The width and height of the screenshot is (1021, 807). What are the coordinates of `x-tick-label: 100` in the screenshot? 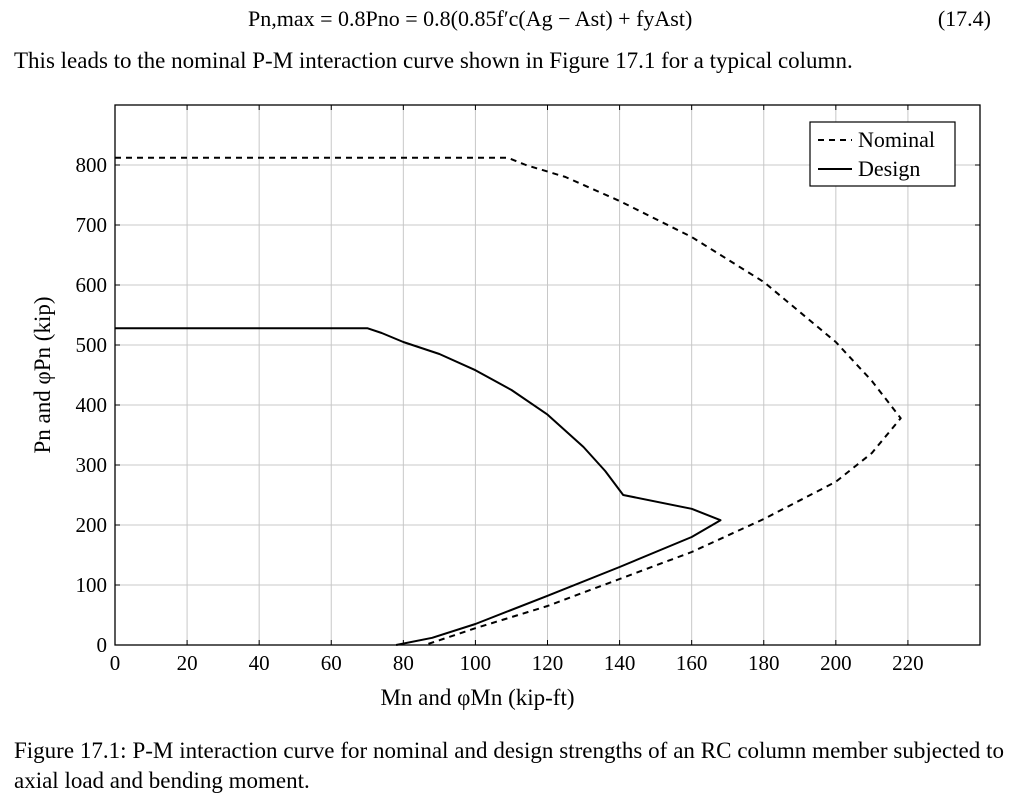 It's located at (476, 663).